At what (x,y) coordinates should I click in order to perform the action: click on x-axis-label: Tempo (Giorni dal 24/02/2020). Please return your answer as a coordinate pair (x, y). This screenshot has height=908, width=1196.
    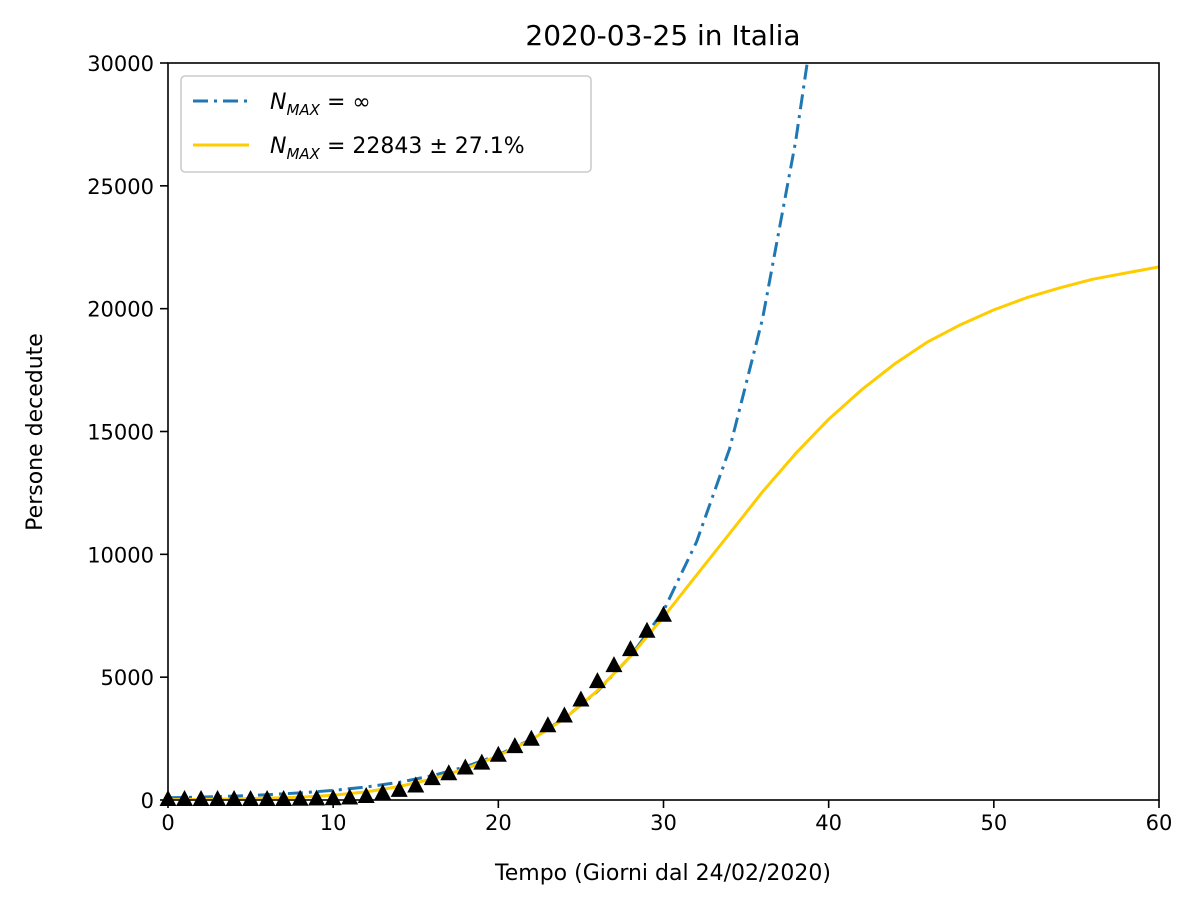
    Looking at the image, I should click on (662, 873).